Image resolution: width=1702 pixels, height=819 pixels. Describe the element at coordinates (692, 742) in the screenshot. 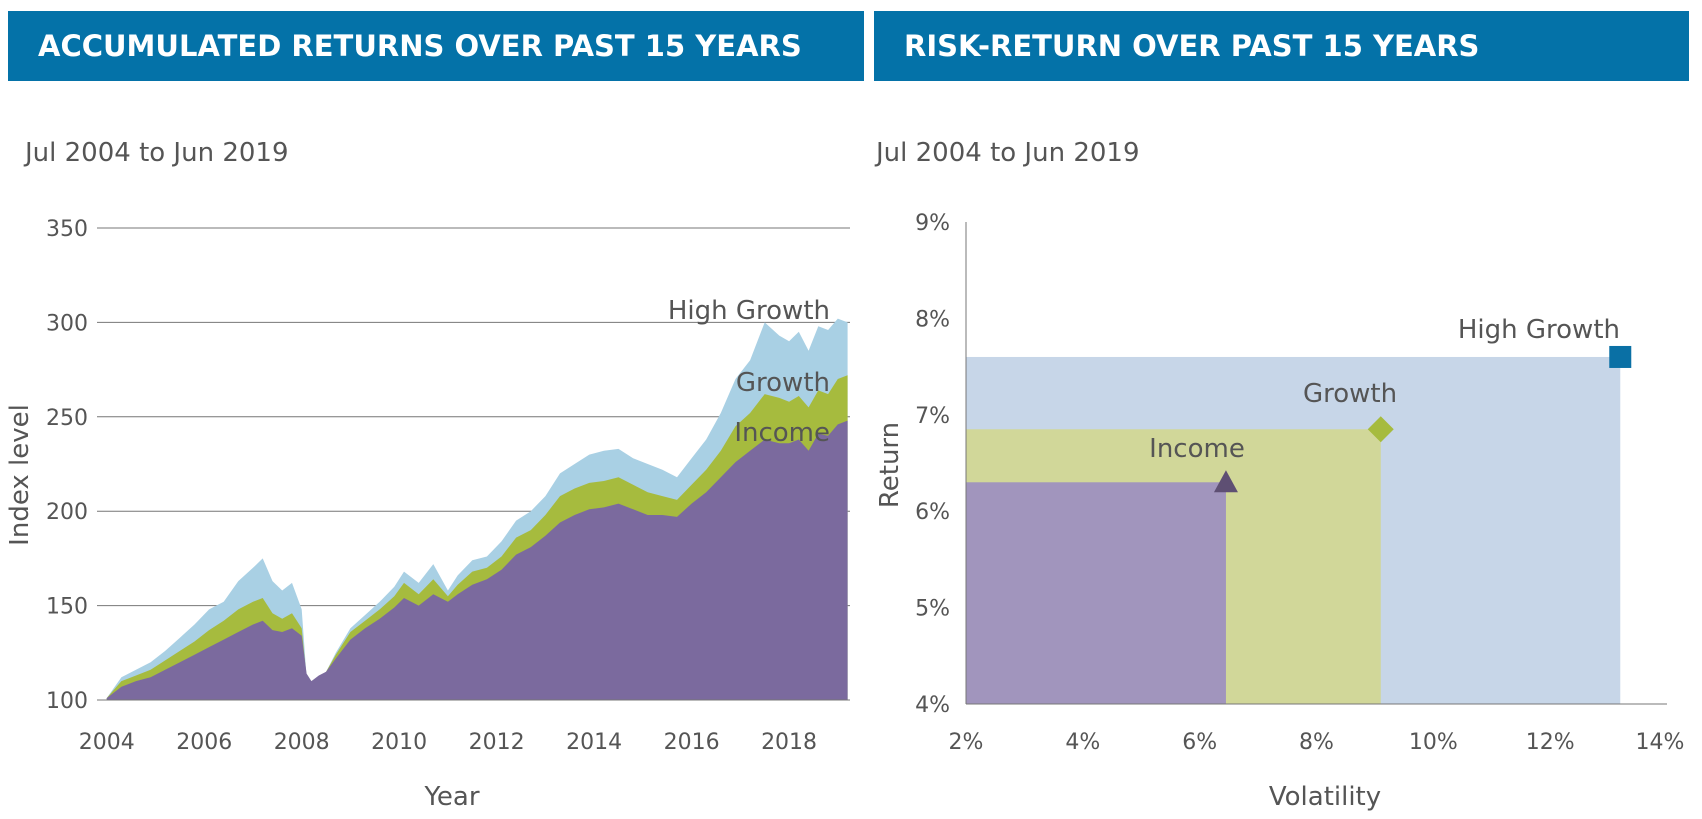

I see `left-x-tick-label: 2016` at that location.